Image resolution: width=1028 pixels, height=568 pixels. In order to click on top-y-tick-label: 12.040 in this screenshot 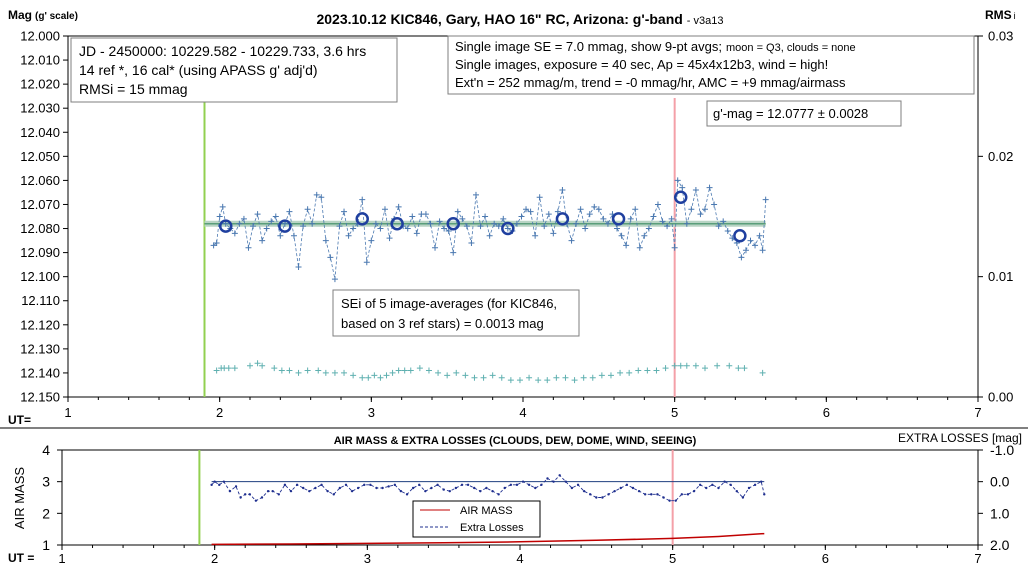, I will do `click(40, 132)`.